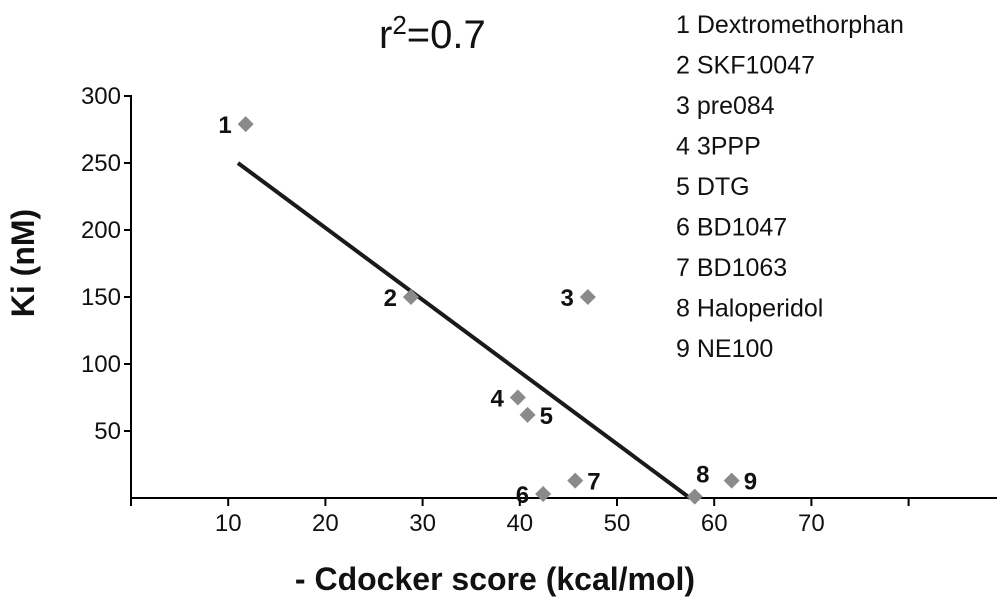 This screenshot has width=997, height=605. I want to click on x-tick-label: 10, so click(228, 523).